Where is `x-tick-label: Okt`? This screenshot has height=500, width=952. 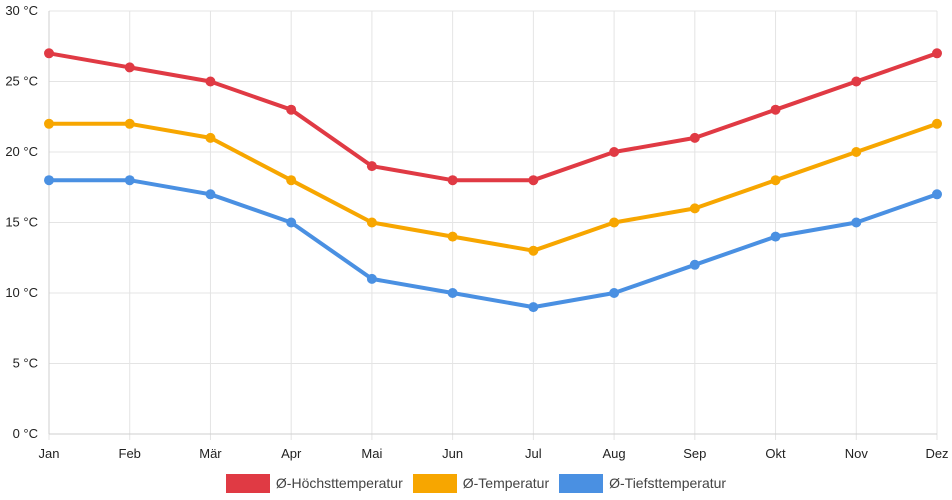
x-tick-label: Okt is located at coordinates (775, 453).